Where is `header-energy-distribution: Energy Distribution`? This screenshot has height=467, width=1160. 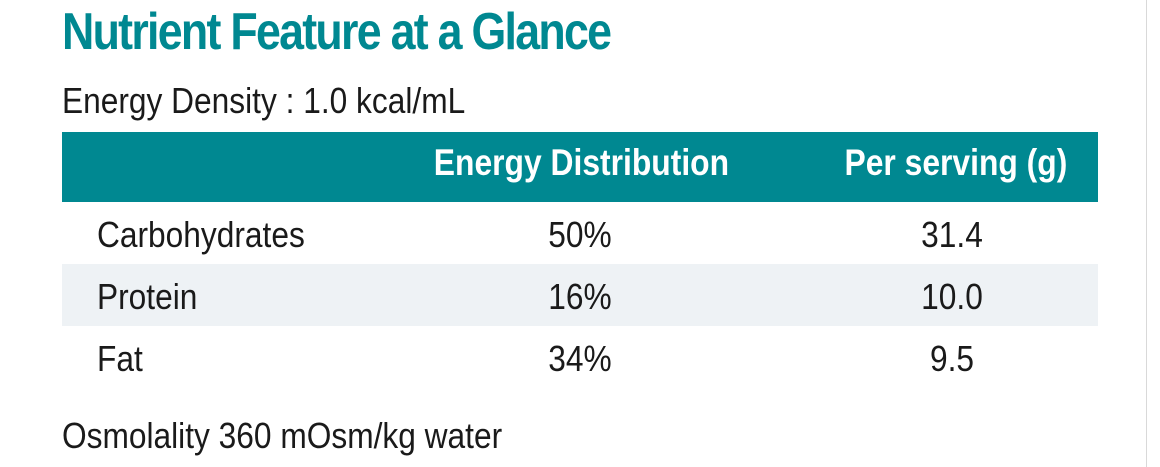
header-energy-distribution: Energy Distribution is located at coordinates (581, 162).